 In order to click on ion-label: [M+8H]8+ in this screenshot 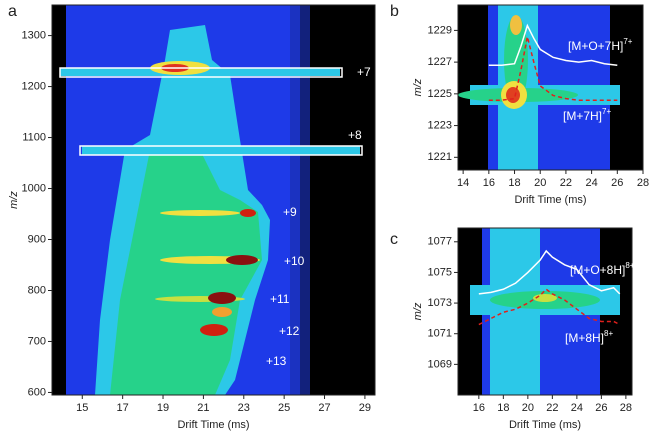, I will do `click(589, 337)`.